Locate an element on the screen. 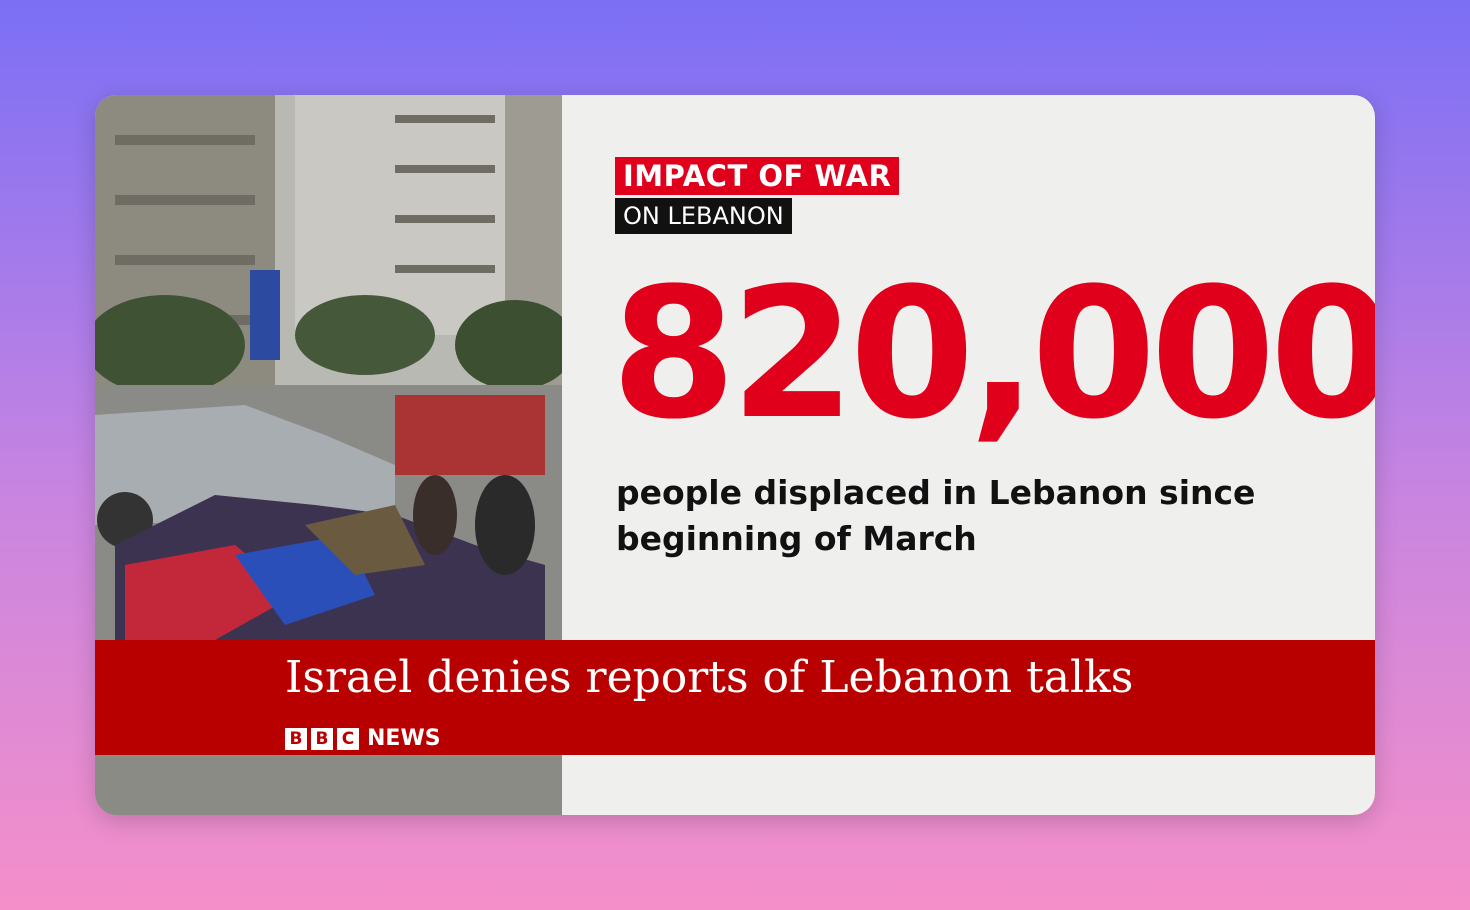 The height and width of the screenshot is (910, 1470). brand-name: NEWS is located at coordinates (404, 738).